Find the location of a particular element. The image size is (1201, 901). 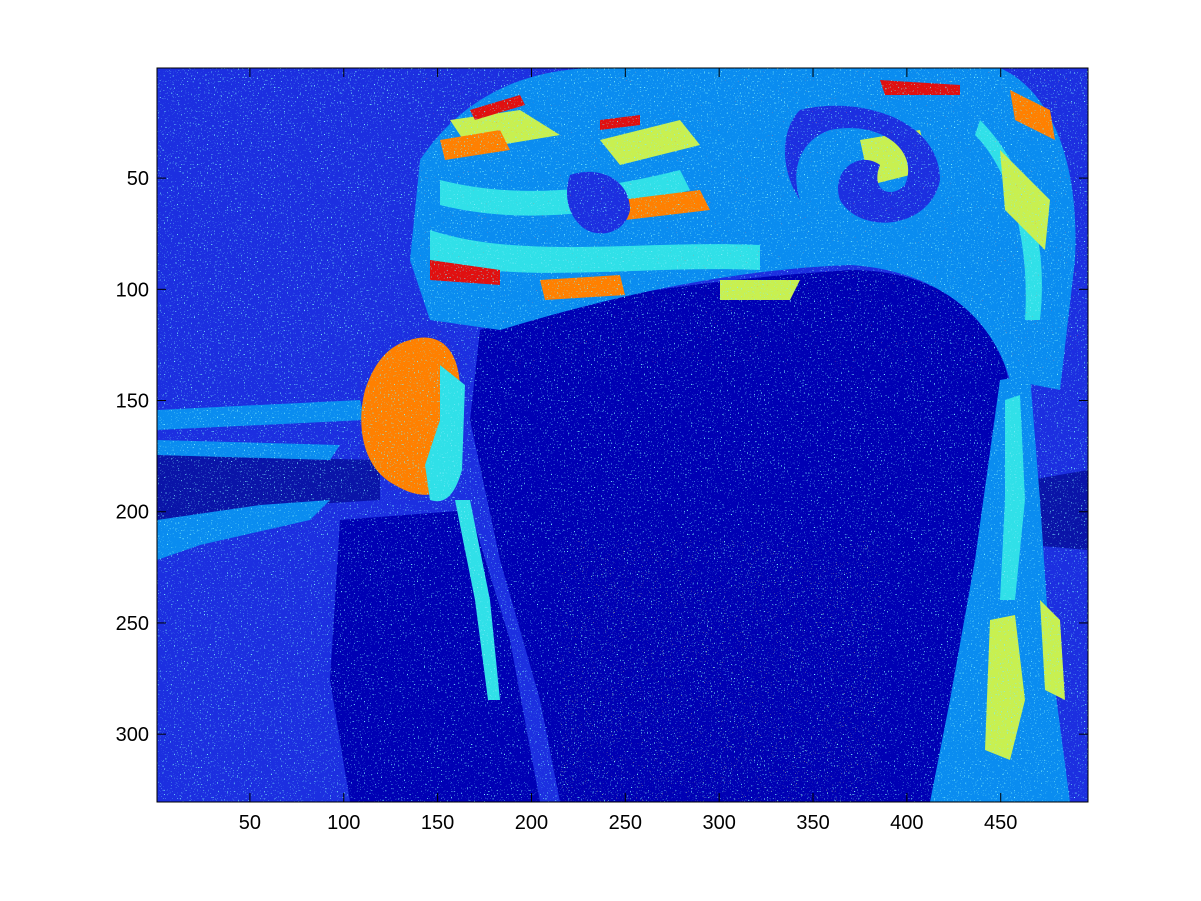

x-tick-label: 50 is located at coordinates (250, 823).